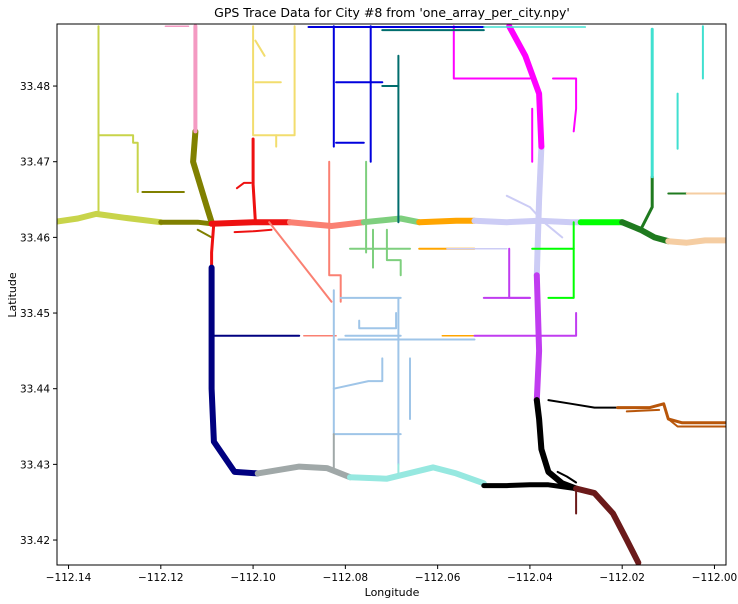 This screenshot has height=604, width=738. What do you see at coordinates (253, 578) in the screenshot?
I see `x-tick-label: −112.10` at bounding box center [253, 578].